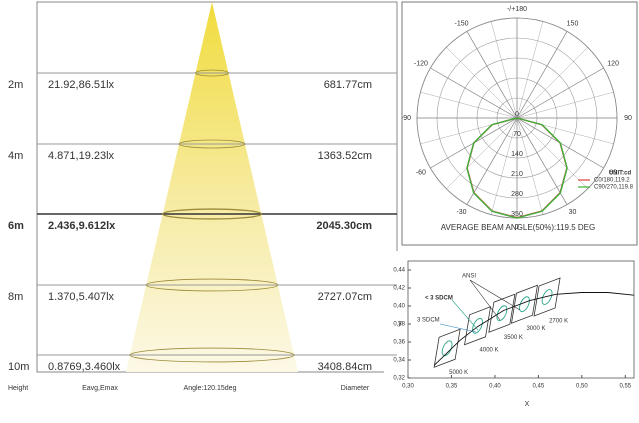 The image size is (639, 423). What do you see at coordinates (582, 387) in the screenshot?
I see `x-tick-label: 0,50` at bounding box center [582, 387].